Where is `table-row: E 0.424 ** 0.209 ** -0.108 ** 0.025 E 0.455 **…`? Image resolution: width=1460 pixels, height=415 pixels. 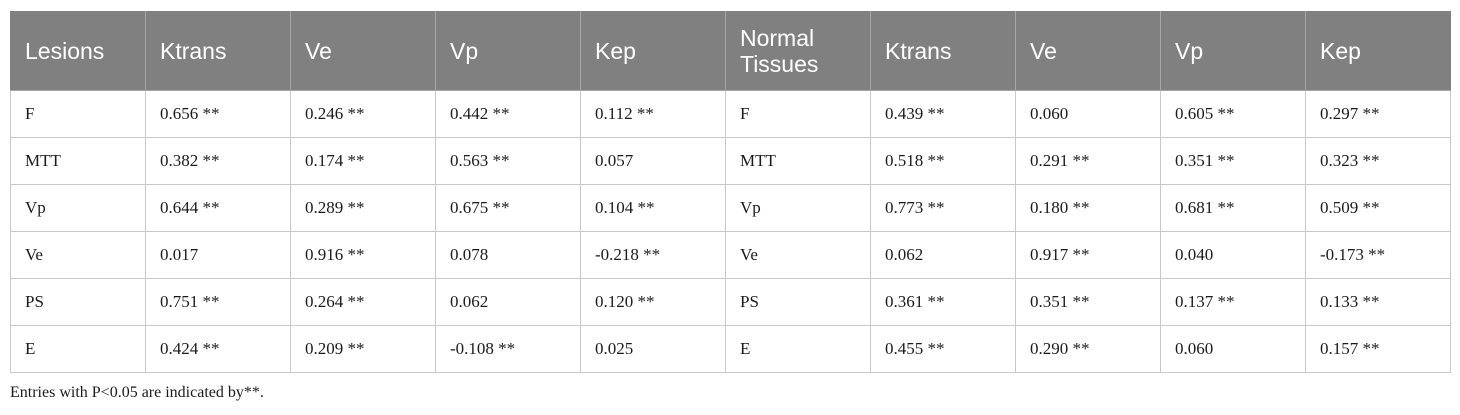
table-row: E 0.424 ** 0.209 ** -0.108 ** 0.025 E 0.455 **… is located at coordinates (730, 349).